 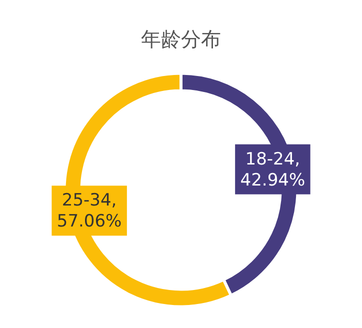 I want to click on slice-label: 18-24, 42.94%, so click(x=273, y=169).